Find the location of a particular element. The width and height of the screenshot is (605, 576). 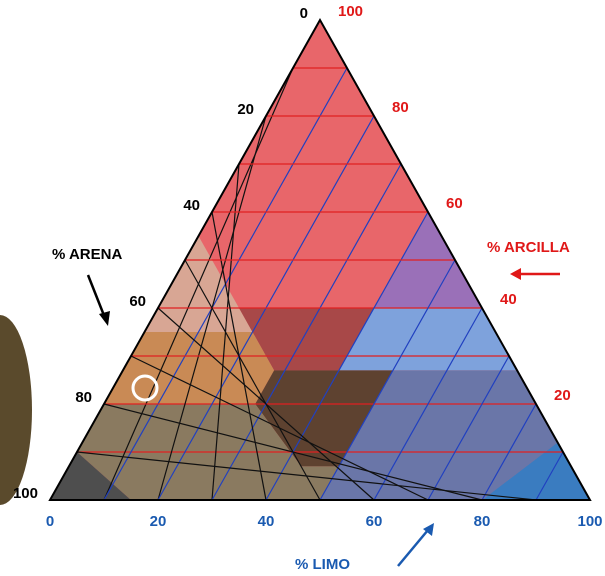

silt-tick-label: 100 is located at coordinates (589, 521).